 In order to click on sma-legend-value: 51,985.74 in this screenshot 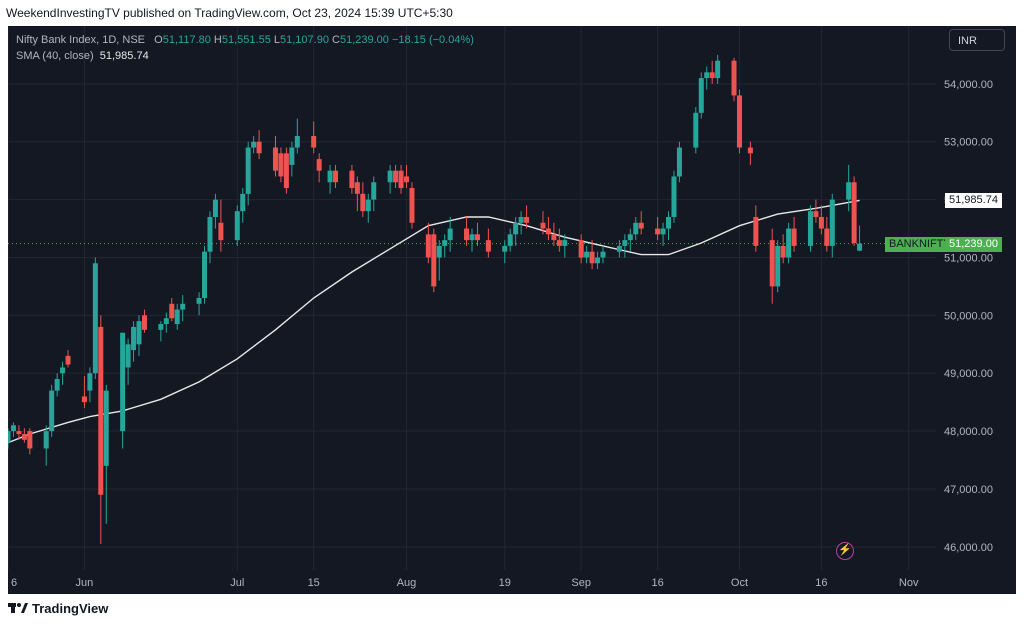, I will do `click(124, 56)`.